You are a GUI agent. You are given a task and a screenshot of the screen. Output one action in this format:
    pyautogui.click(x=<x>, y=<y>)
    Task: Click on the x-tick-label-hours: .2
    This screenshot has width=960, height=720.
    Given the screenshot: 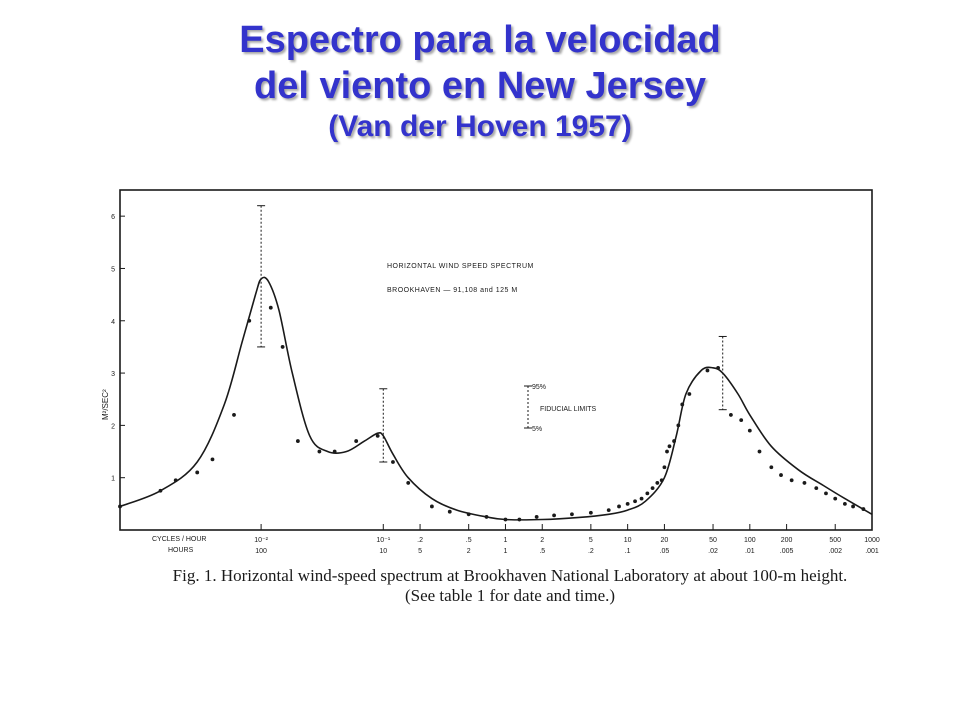 What is the action you would take?
    pyautogui.click(x=591, y=551)
    